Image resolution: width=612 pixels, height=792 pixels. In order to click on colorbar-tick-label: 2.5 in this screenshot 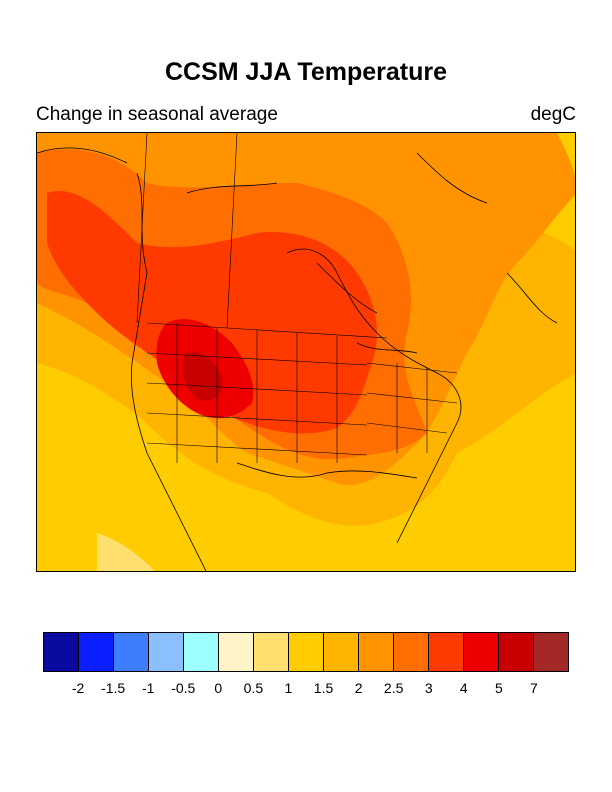, I will do `click(393, 688)`.